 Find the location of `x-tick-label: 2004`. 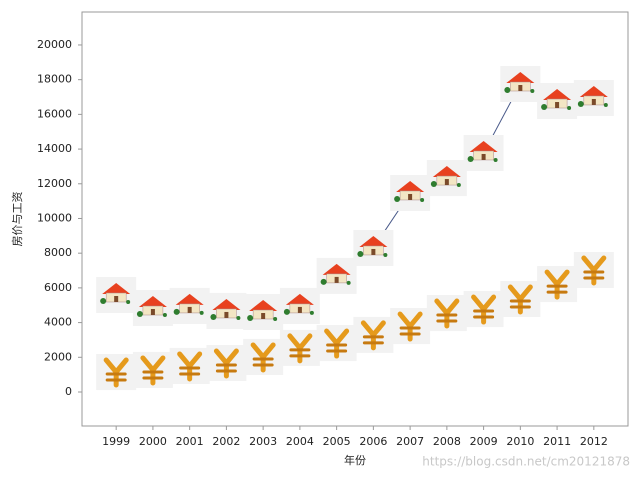

x-tick-label: 2004 is located at coordinates (300, 441).